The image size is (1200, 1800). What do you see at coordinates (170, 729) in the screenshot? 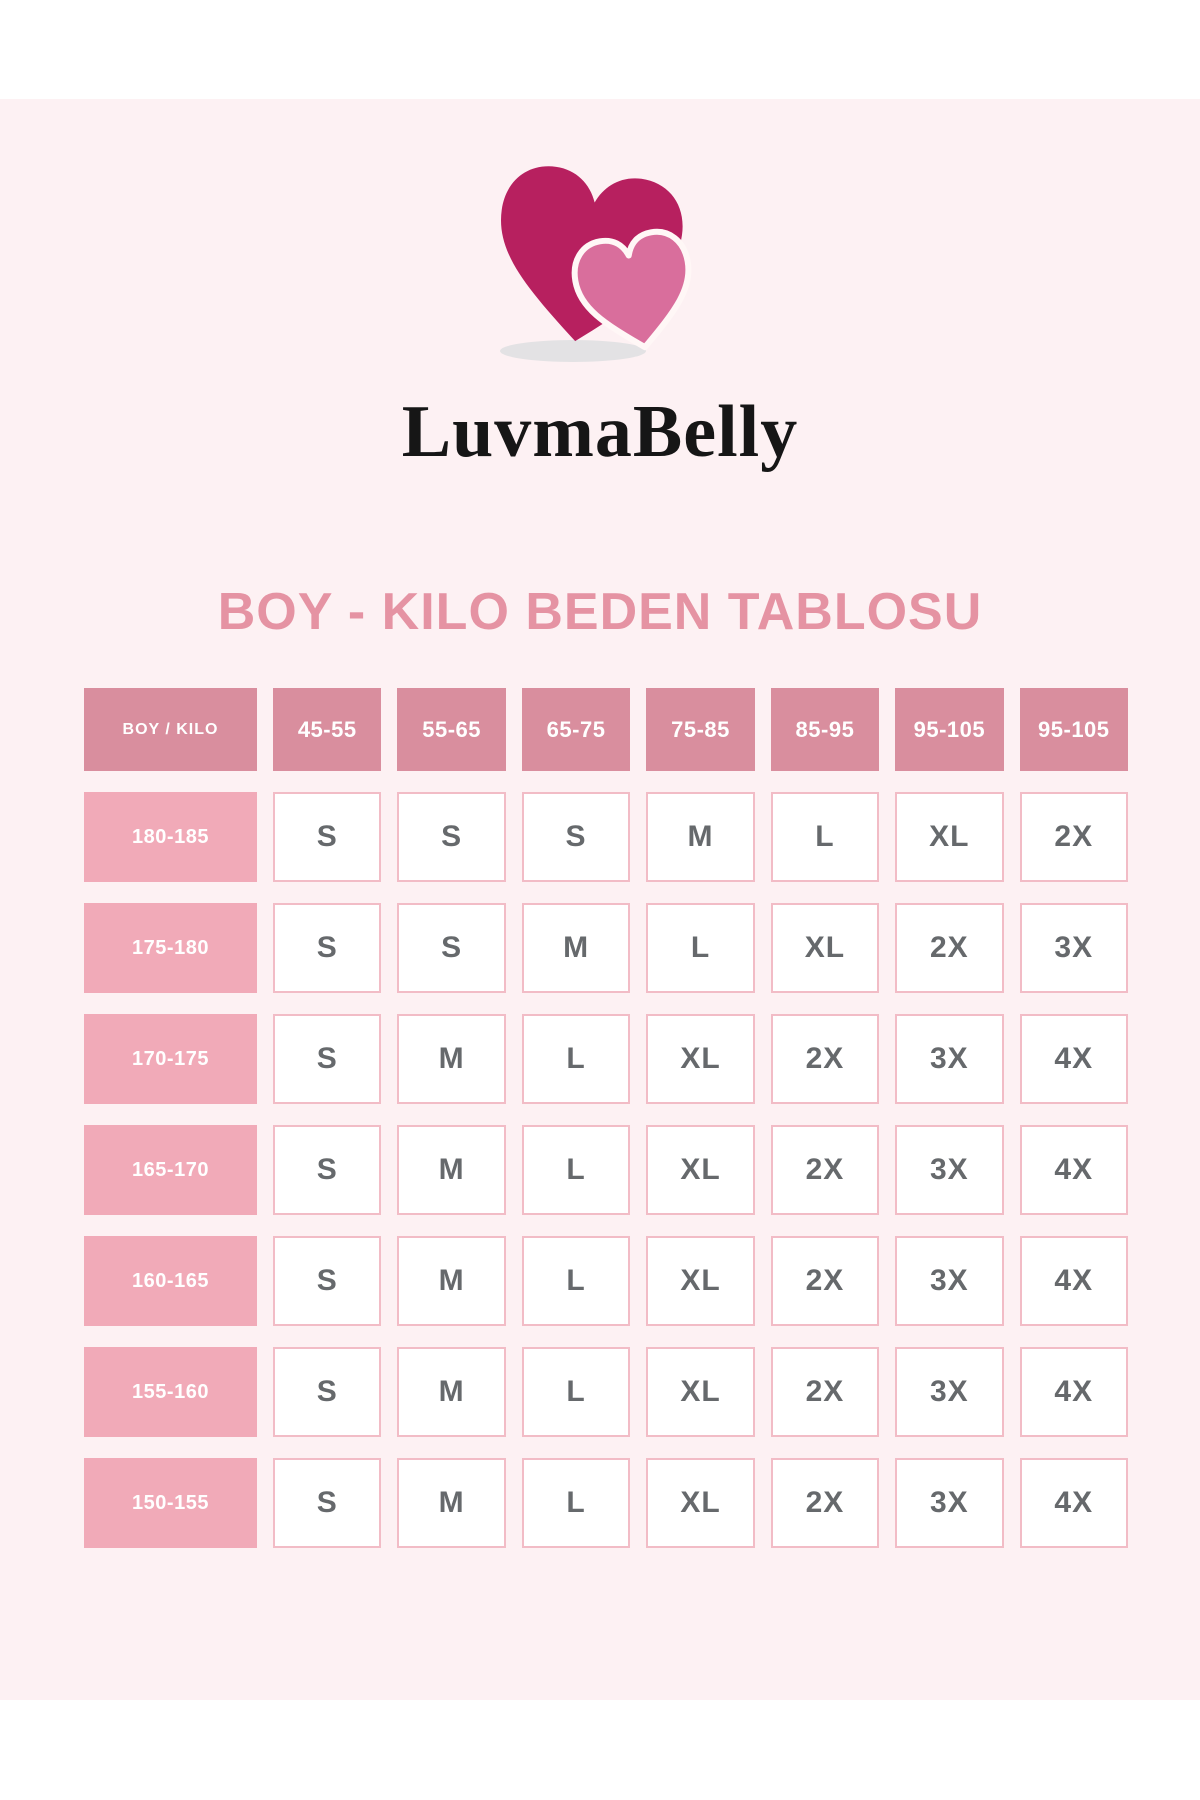
I see `table-corner-header: BOY / KILO` at bounding box center [170, 729].